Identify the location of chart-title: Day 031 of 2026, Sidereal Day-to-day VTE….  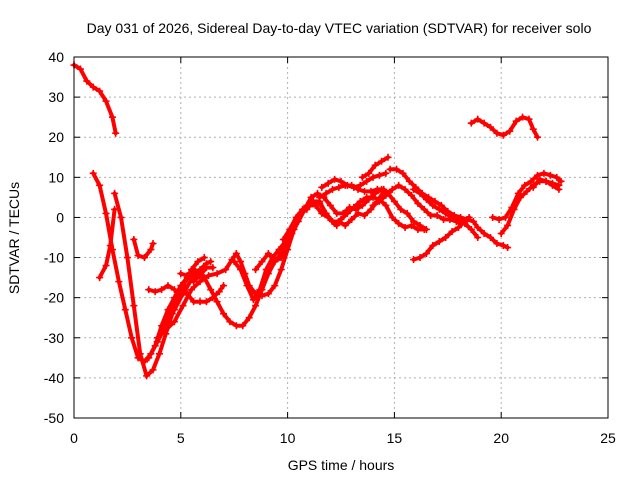
(339, 28).